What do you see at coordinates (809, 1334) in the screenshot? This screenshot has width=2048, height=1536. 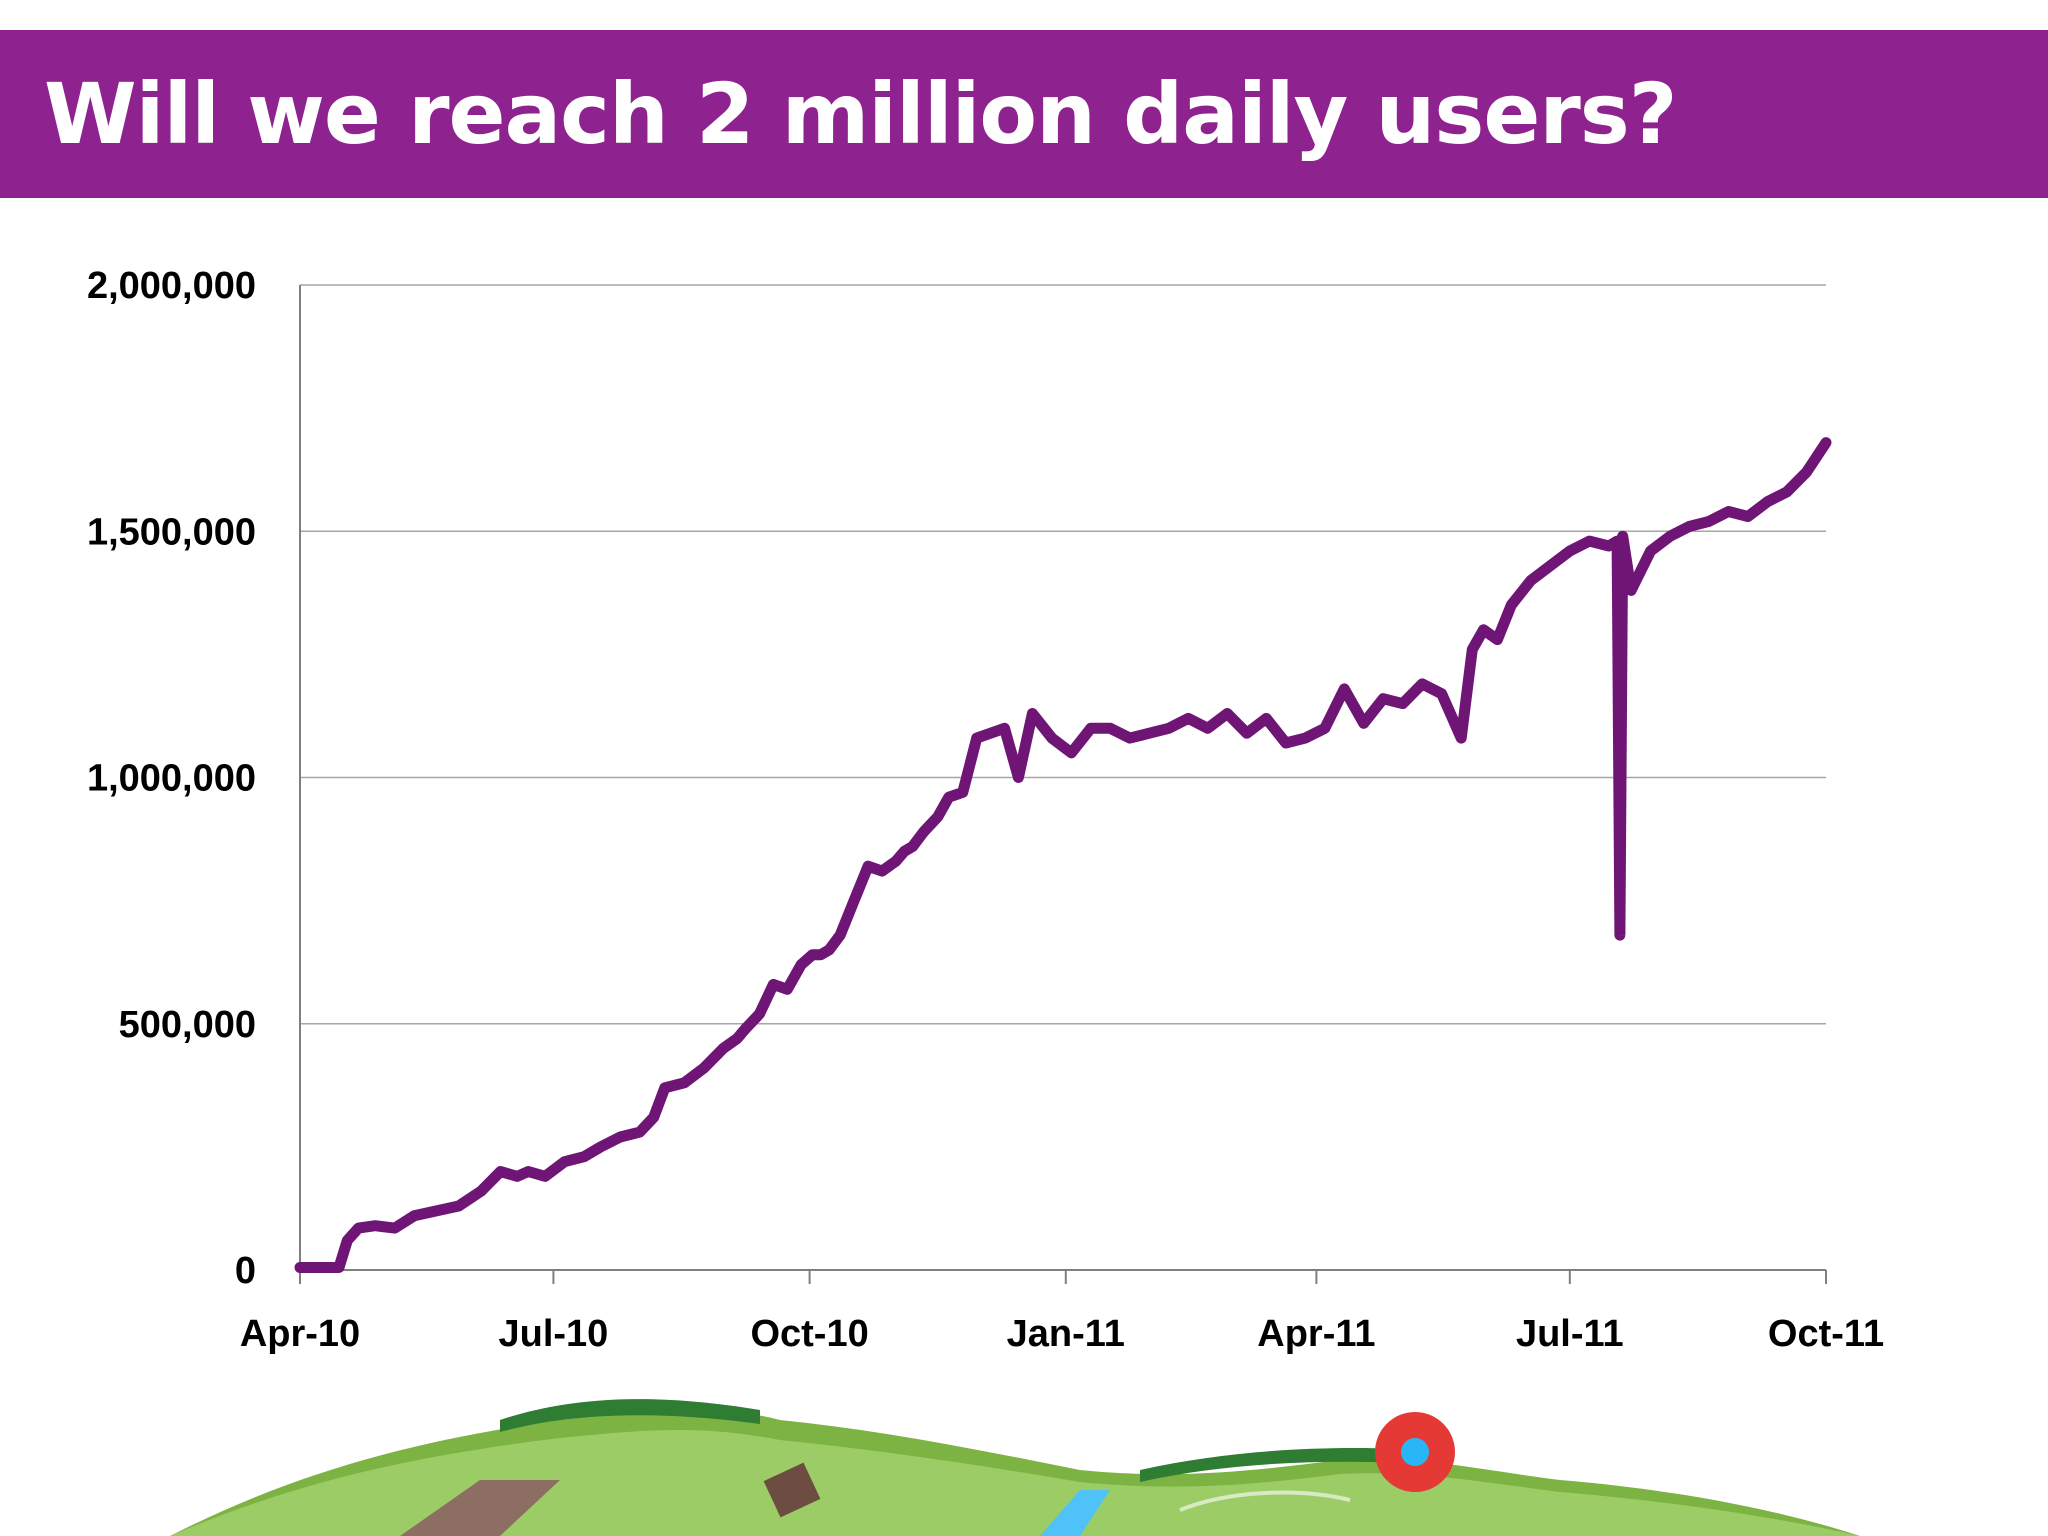 I see `x-tick-label: Oct-10` at bounding box center [809, 1334].